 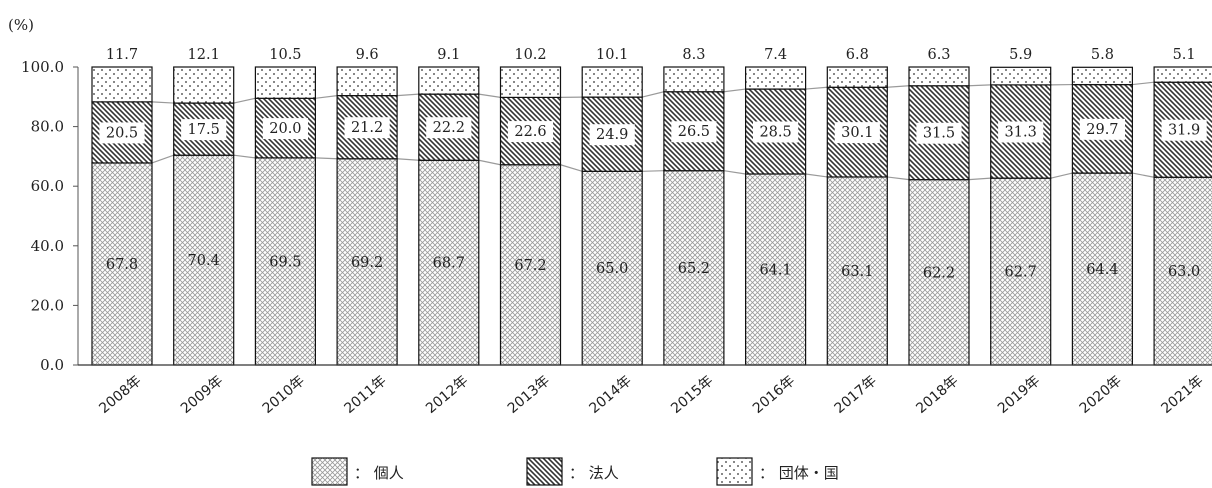 What do you see at coordinates (42, 67) in the screenshot?
I see `y-tick-label: 100.0` at bounding box center [42, 67].